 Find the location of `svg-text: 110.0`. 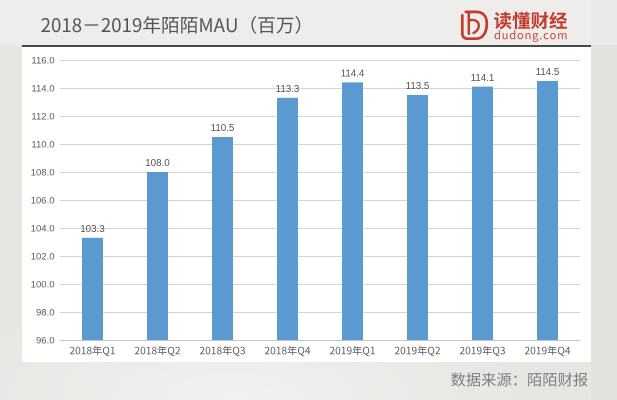

svg-text: 110.0 is located at coordinates (42, 145).